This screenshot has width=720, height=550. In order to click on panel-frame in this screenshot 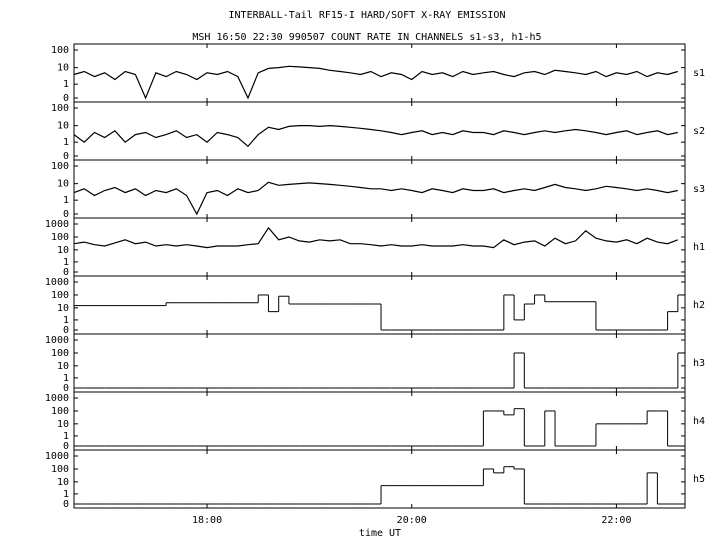, I will do `click(379, 479)`.